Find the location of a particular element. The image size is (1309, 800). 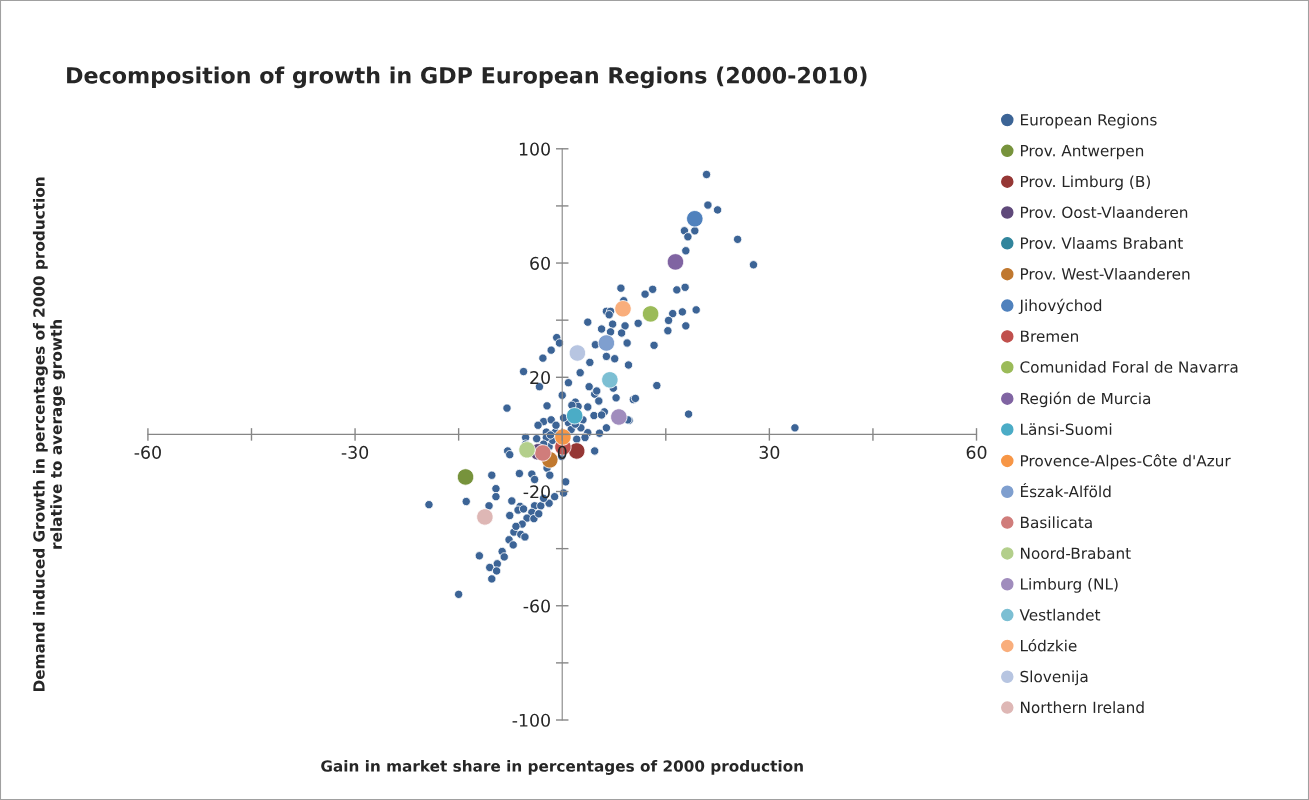

x-tick-label: 30 is located at coordinates (769, 452).